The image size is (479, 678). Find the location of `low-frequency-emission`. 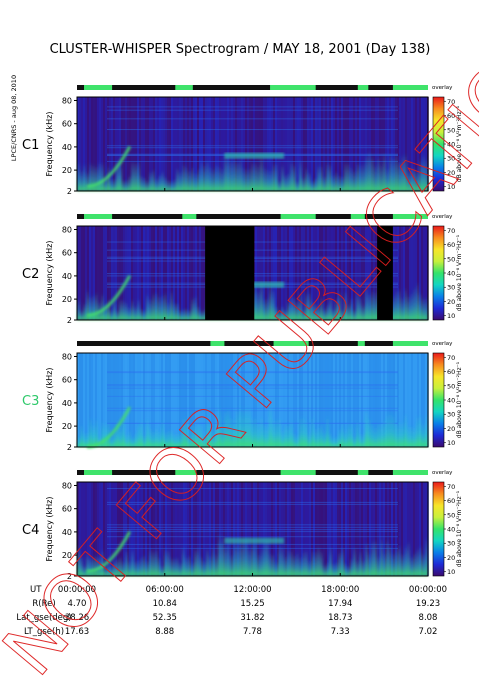

low-frequency-emission is located at coordinates (252, 554).